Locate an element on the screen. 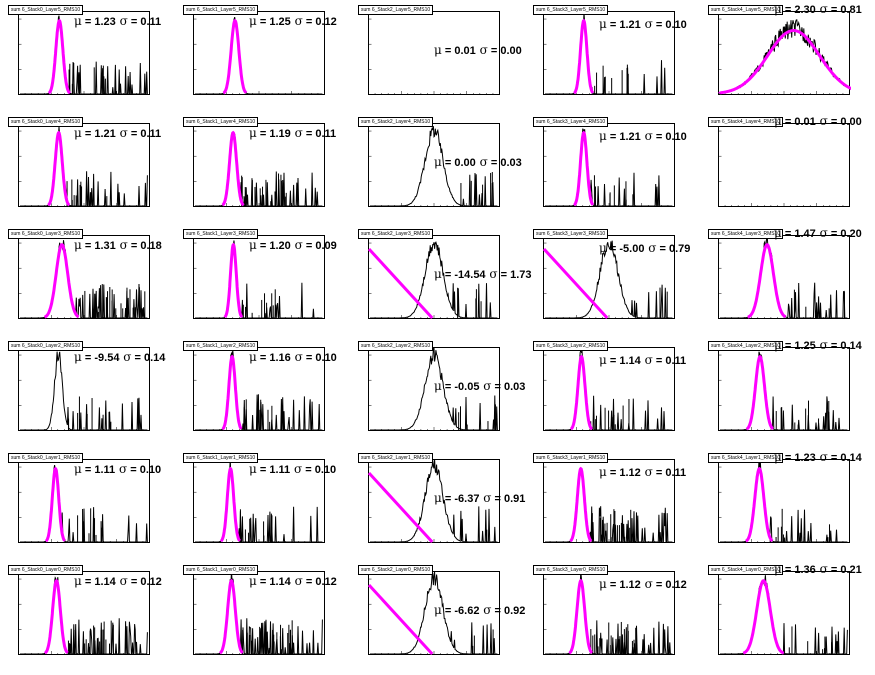 The height and width of the screenshot is (675, 875). histogram-title: sum 6_Stack4_Layer2_RMS10 is located at coordinates (746, 346).